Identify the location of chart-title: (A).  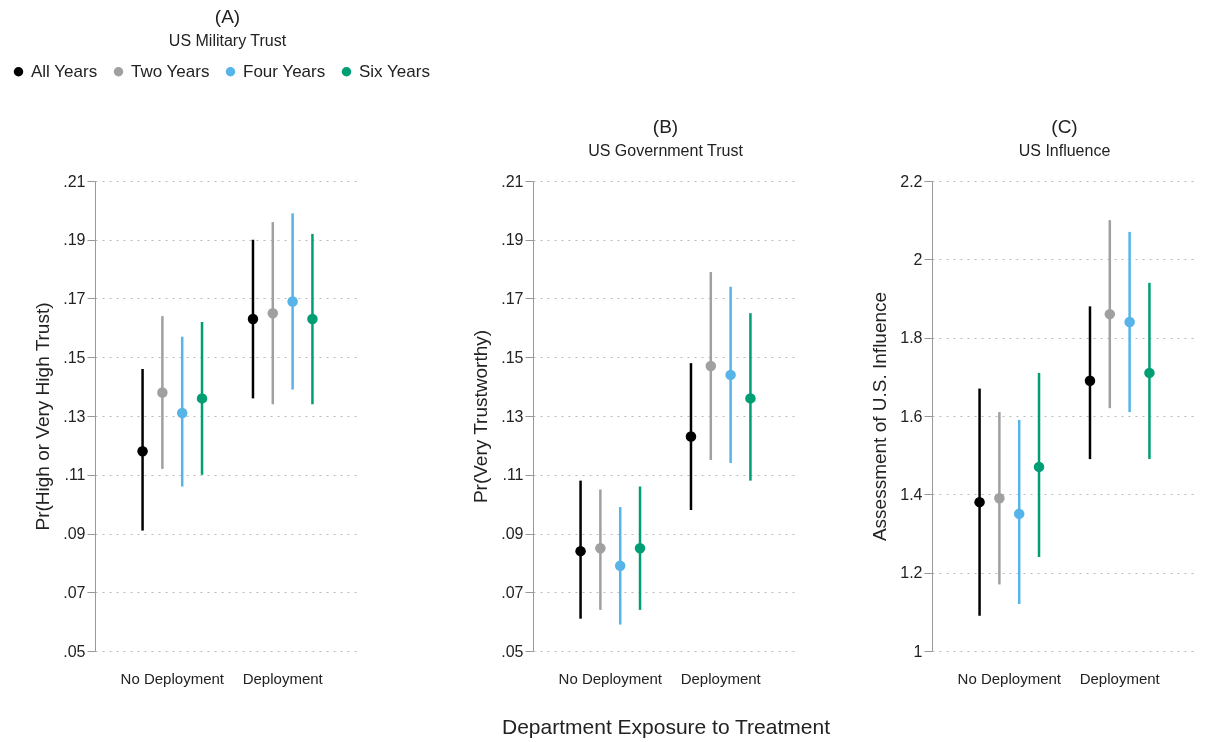
(227, 16).